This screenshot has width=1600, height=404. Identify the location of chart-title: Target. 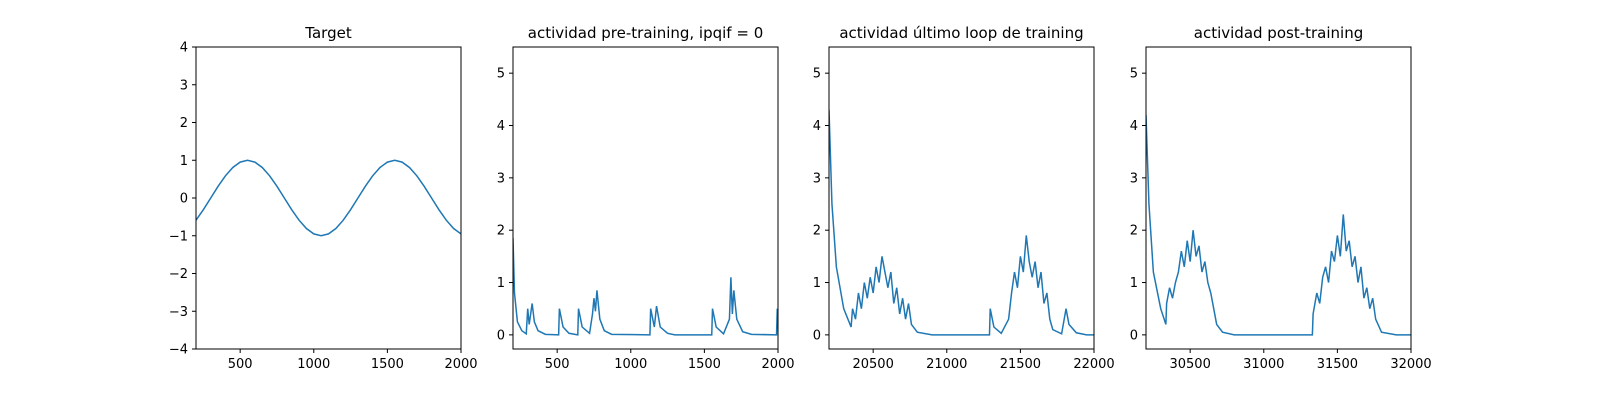
(328, 33).